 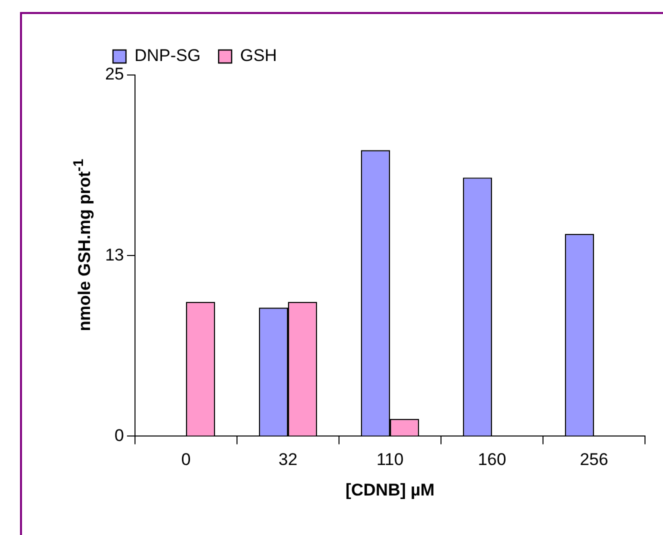 I want to click on x-tick-label: 256, so click(x=594, y=460).